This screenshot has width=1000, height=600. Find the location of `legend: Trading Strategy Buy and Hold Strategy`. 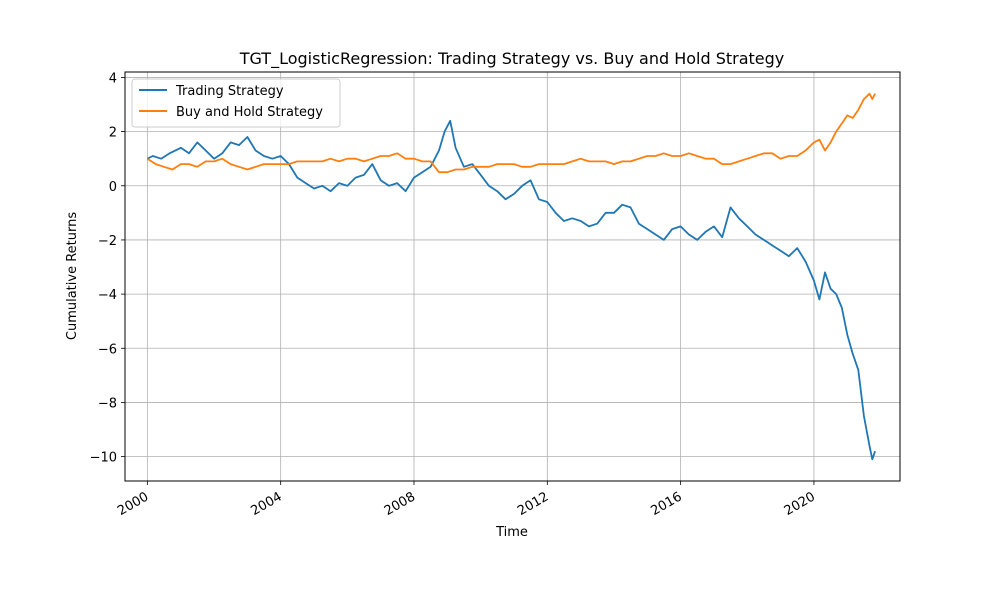

legend: Trading Strategy Buy and Hold Strategy is located at coordinates (236, 103).